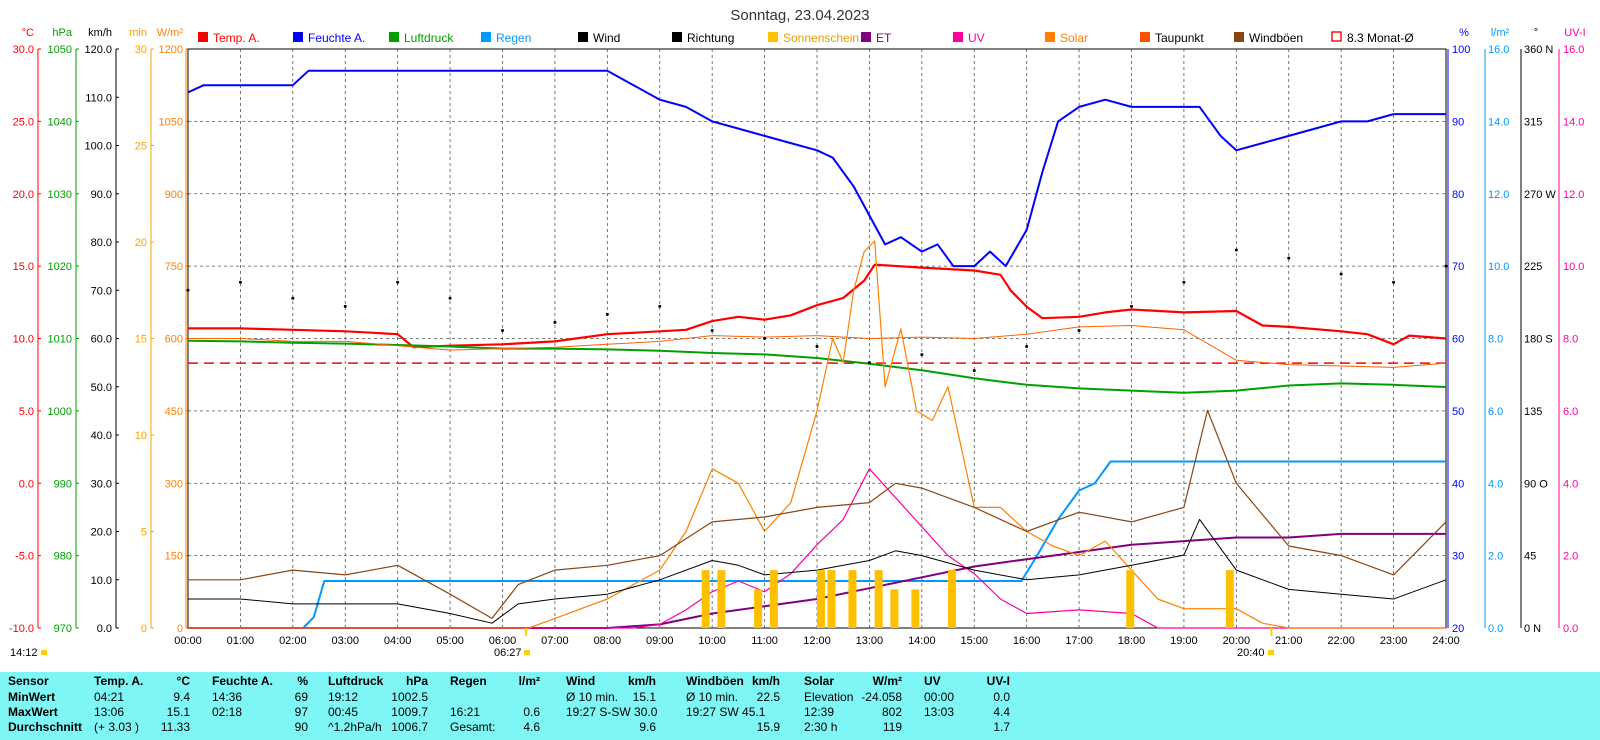 The width and height of the screenshot is (1600, 740). Describe the element at coordinates (531, 712) in the screenshot. I see `stats-cell-value: 0.6` at that location.